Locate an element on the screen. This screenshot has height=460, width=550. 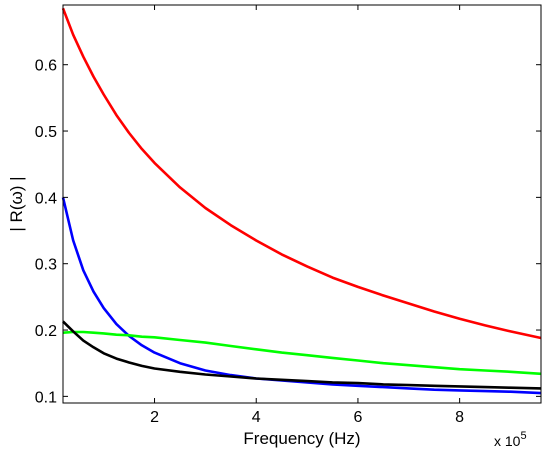
x-tick-label-6: 6 is located at coordinates (357, 417).